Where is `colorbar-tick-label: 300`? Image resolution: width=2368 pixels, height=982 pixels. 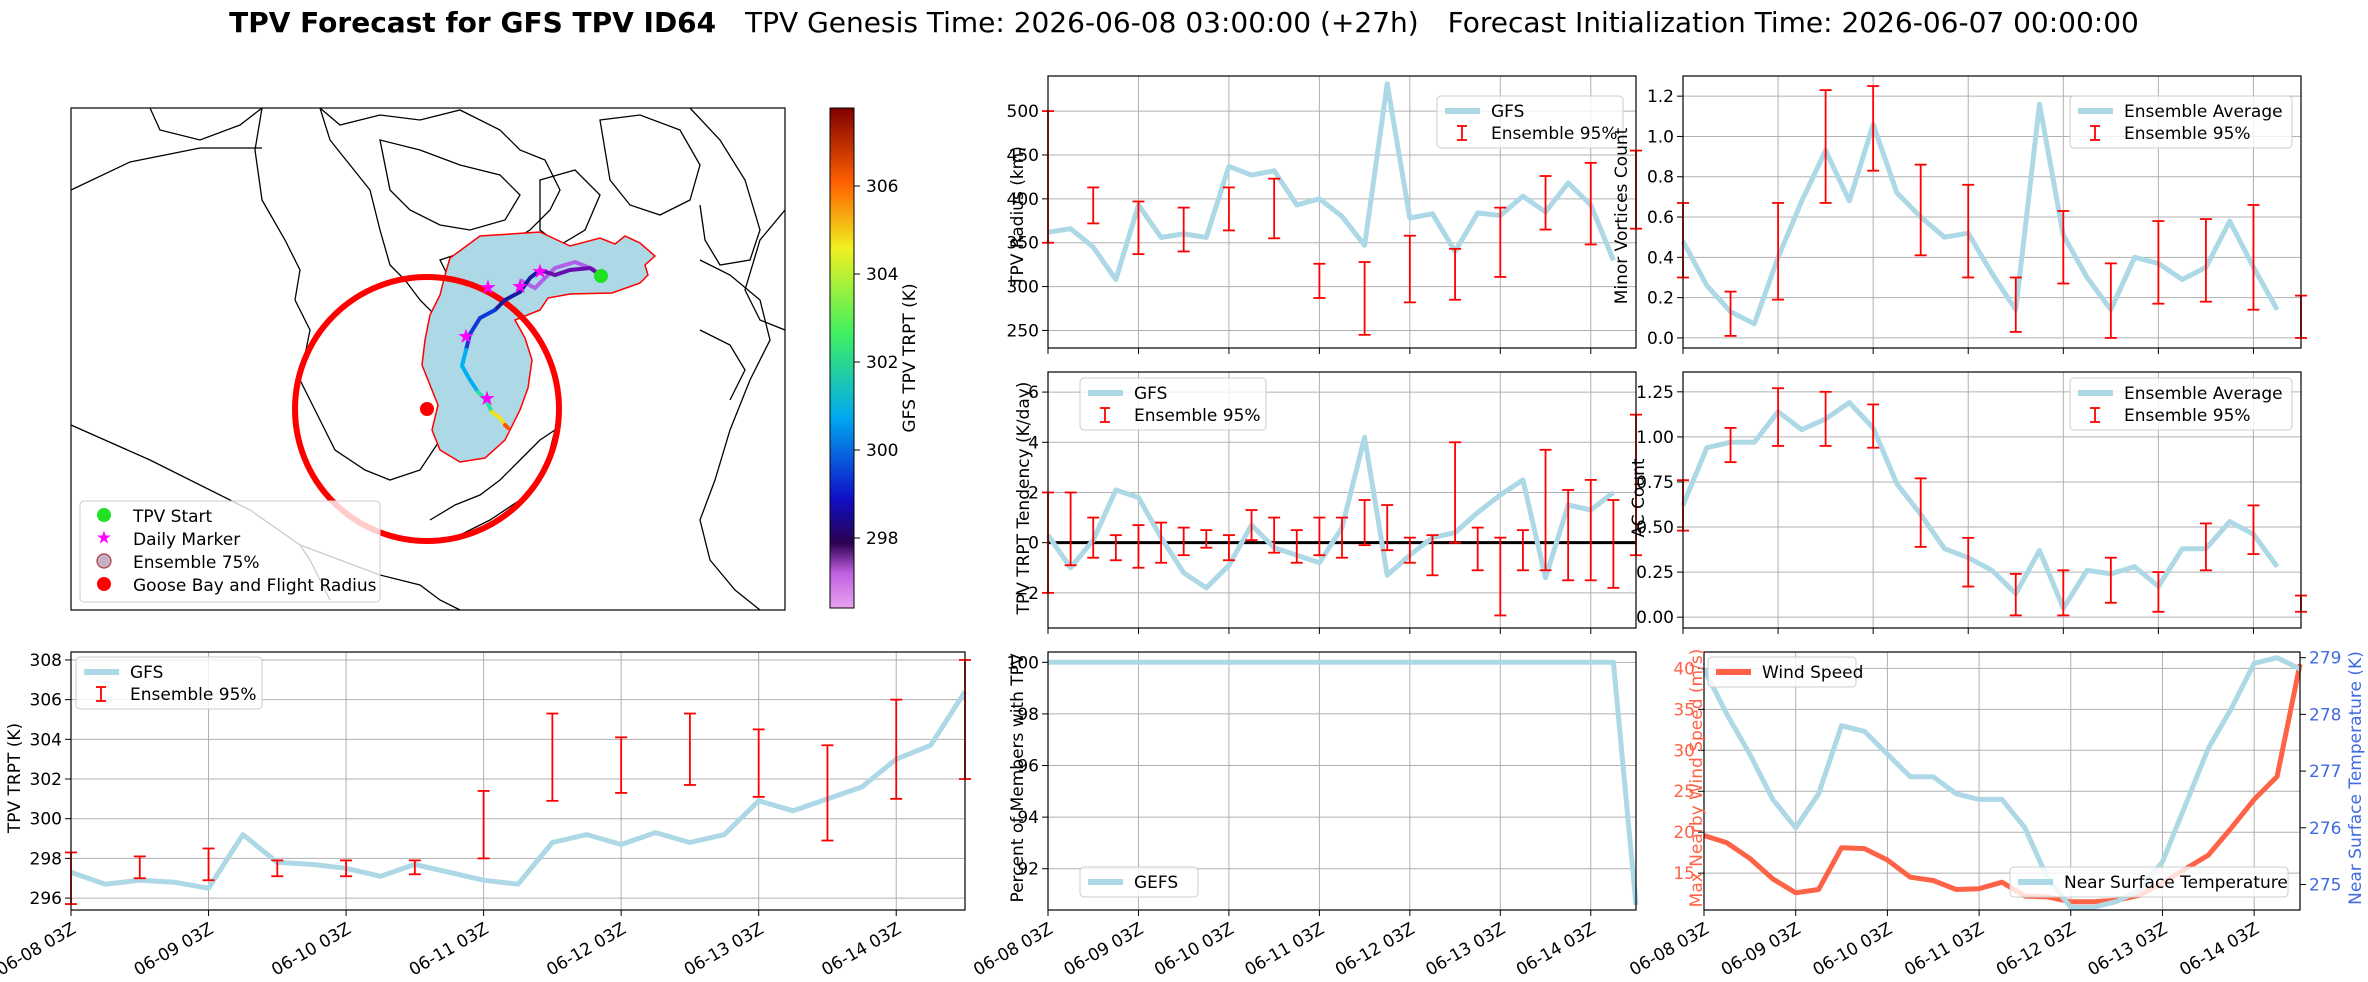
colorbar-tick-label: 300 is located at coordinates (882, 451).